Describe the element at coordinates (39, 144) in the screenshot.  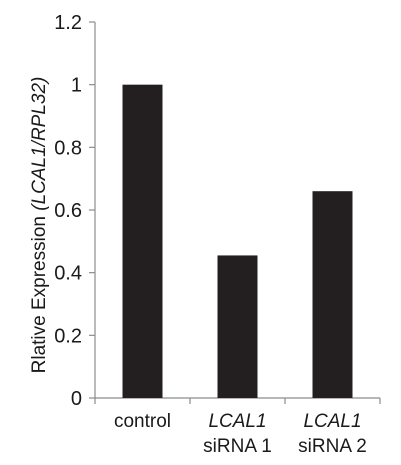
I see `y-axis-title-unit: (LCAL1/RPL32)` at that location.